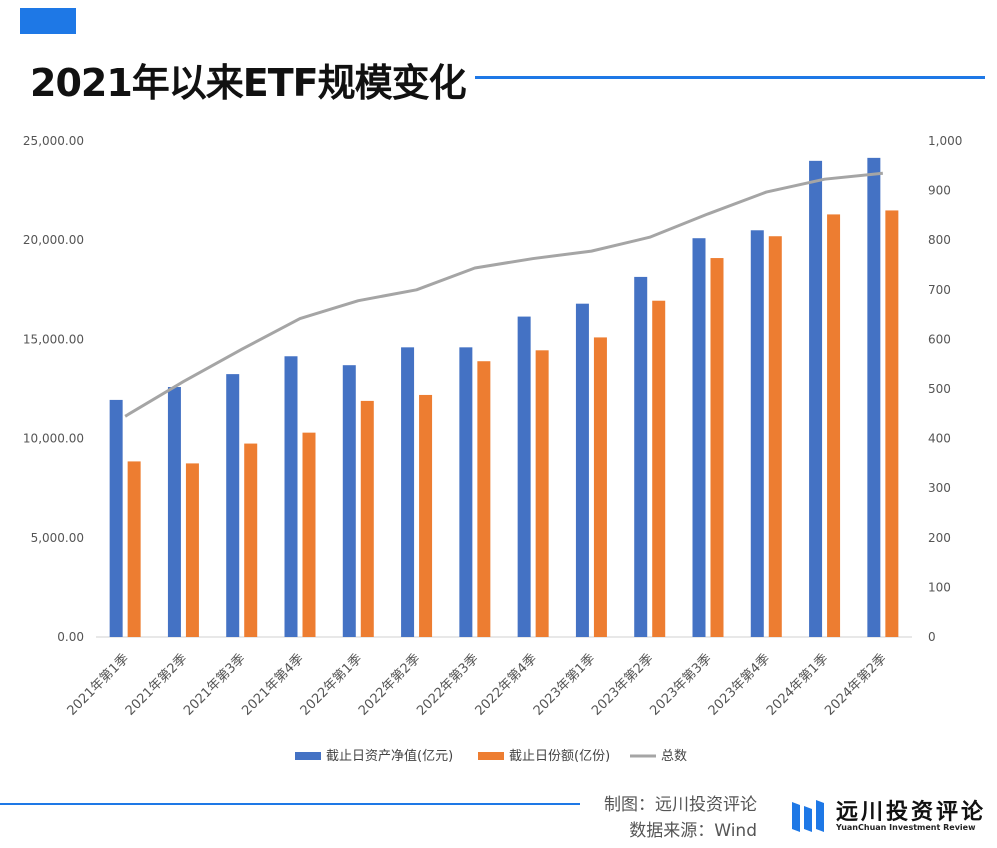 Image resolution: width=997 pixels, height=848 pixels. Describe the element at coordinates (945, 141) in the screenshot. I see `y-right-tick-label: 1,000` at that location.